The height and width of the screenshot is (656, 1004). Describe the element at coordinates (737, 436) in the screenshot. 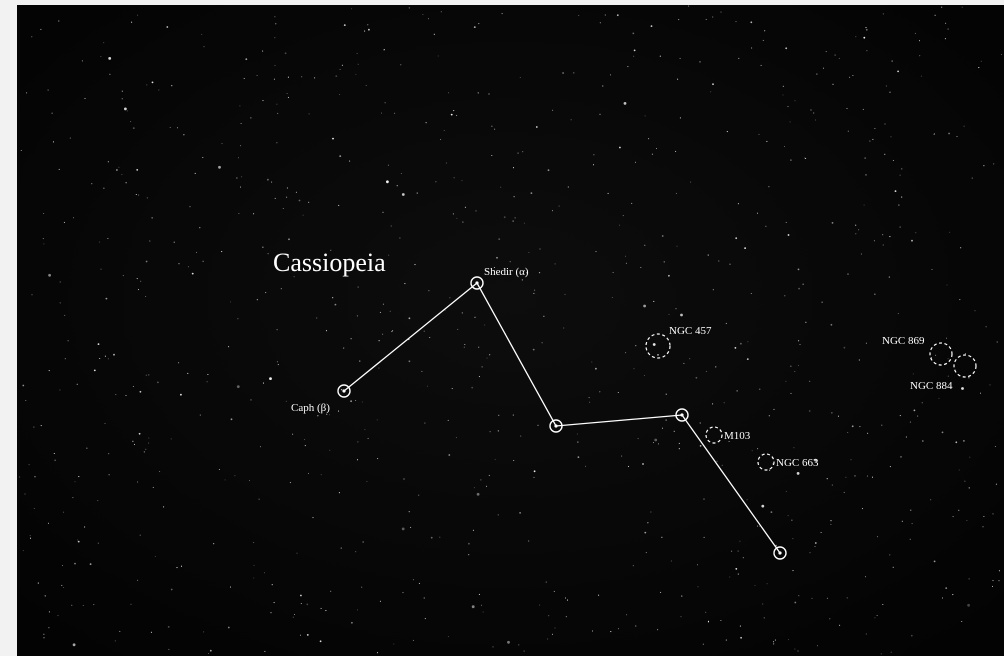

I see `cluster-label: M103` at that location.